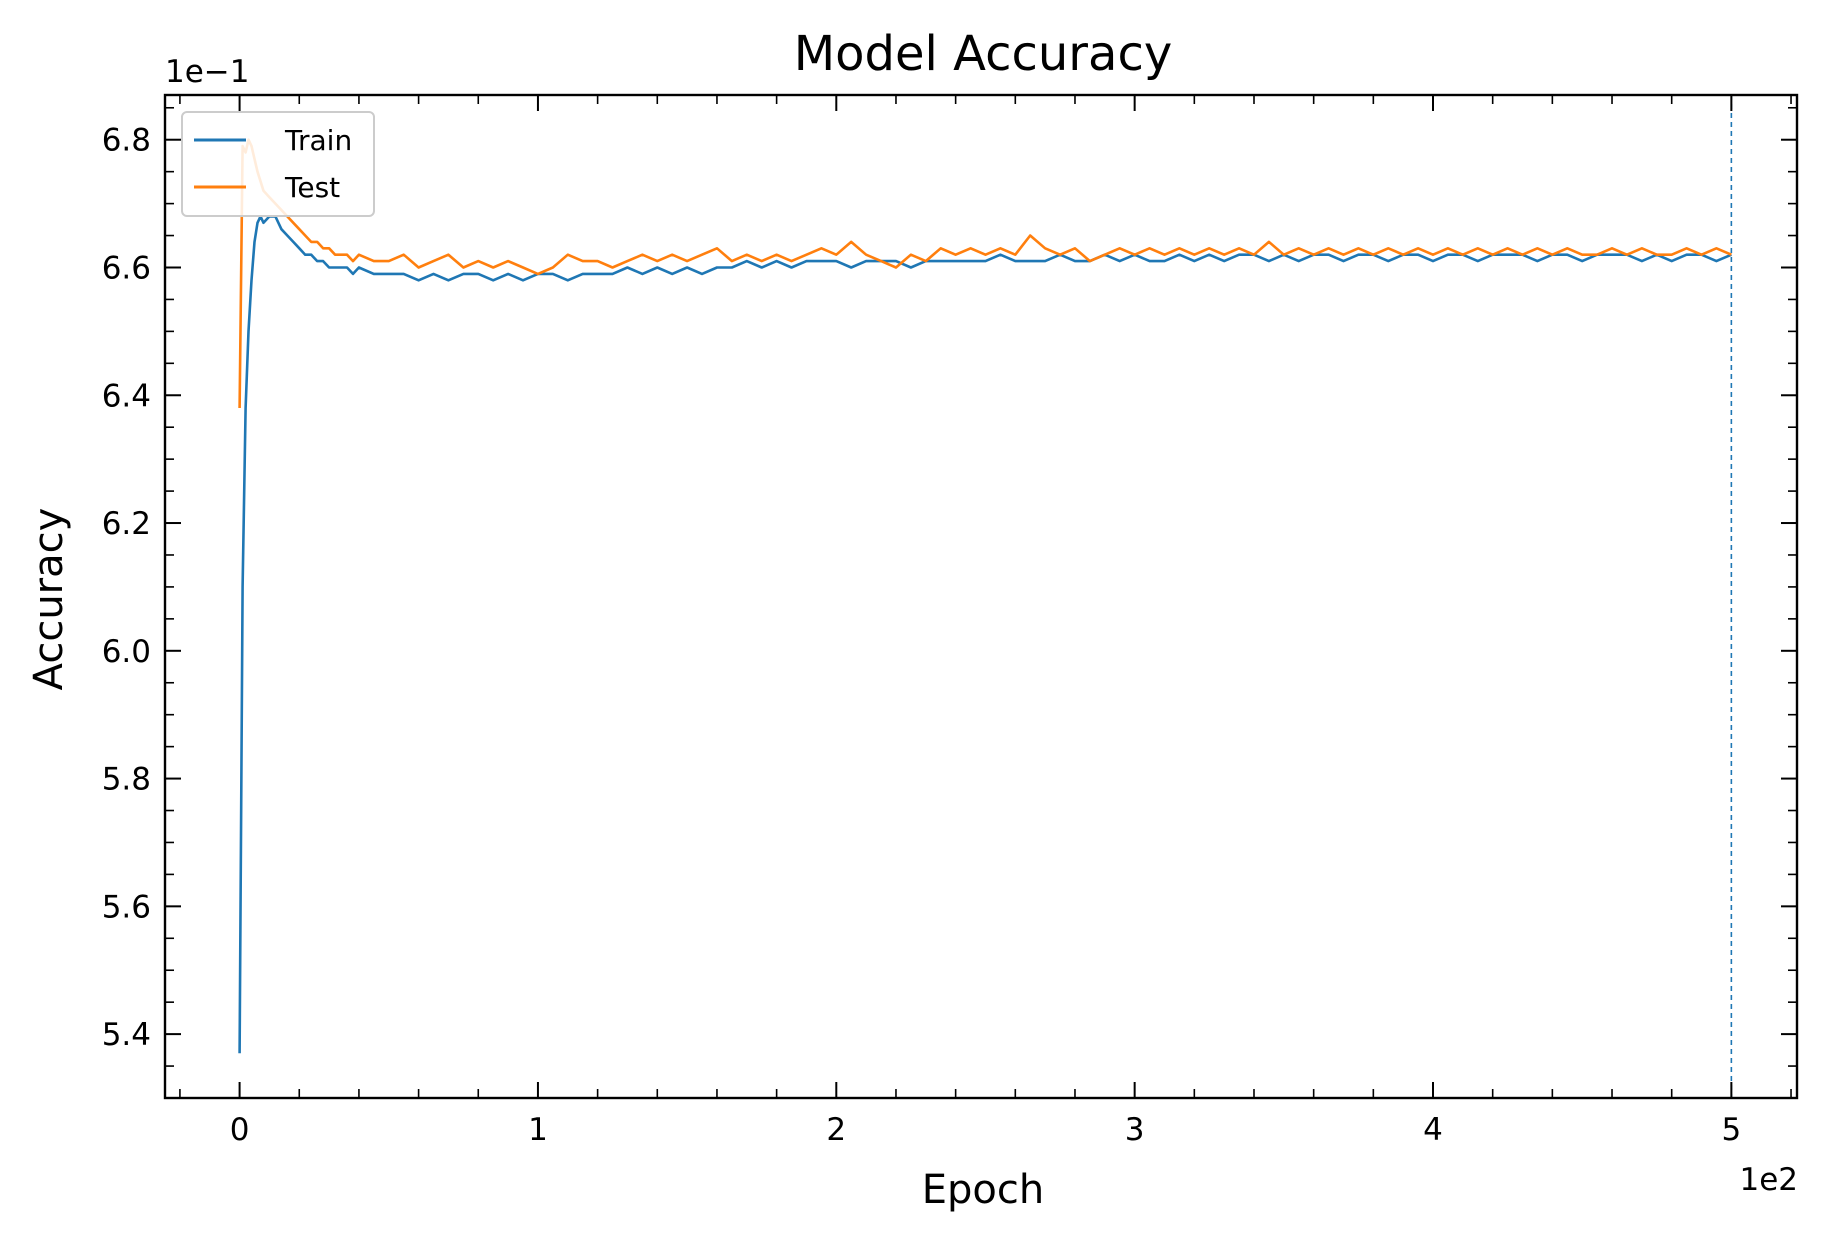 The image size is (1822, 1239). What do you see at coordinates (1768, 1180) in the screenshot?
I see `x-offset-text: 1e2` at bounding box center [1768, 1180].